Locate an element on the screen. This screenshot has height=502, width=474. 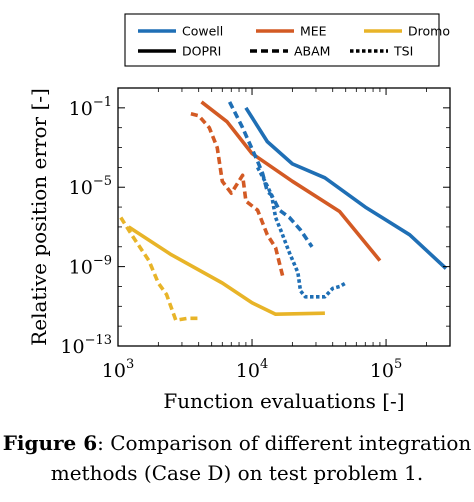
y-tick-label: 10⁻¹ is located at coordinates (90, 107).